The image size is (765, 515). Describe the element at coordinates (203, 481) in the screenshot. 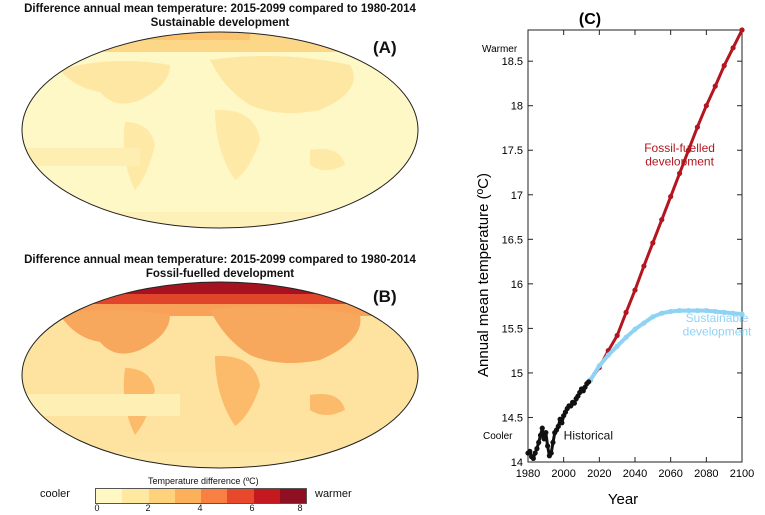

I see `colorbar-title: Temperature difference (ºC)` at that location.